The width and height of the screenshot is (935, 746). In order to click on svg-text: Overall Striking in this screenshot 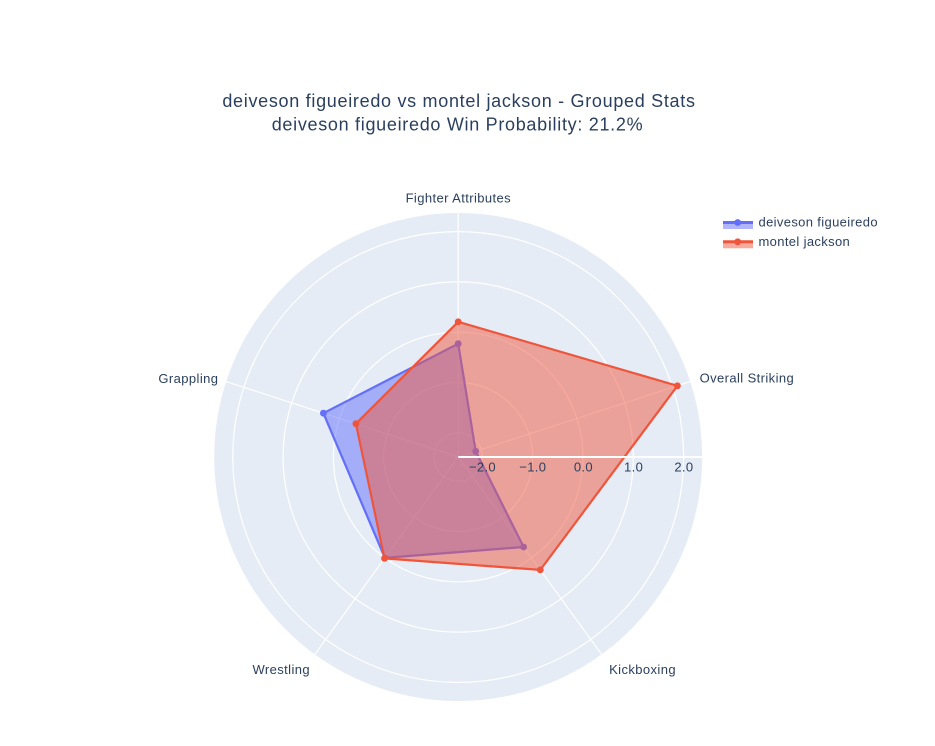, I will do `click(747, 377)`.